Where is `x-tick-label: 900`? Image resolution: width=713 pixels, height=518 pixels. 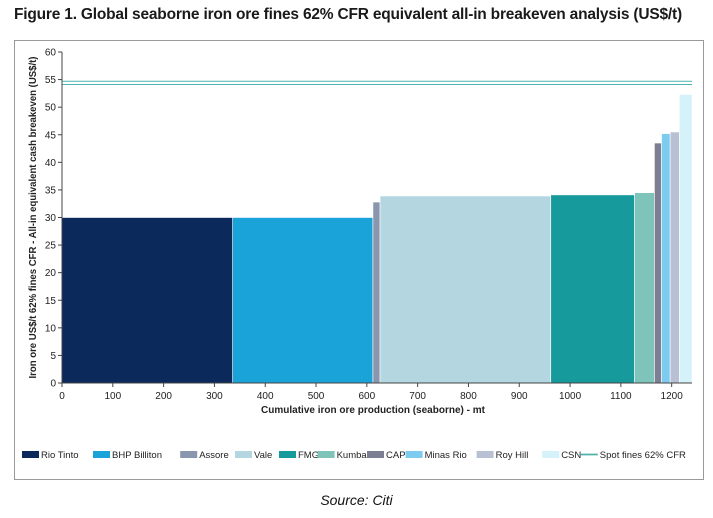
x-tick-label: 900 is located at coordinates (519, 396).